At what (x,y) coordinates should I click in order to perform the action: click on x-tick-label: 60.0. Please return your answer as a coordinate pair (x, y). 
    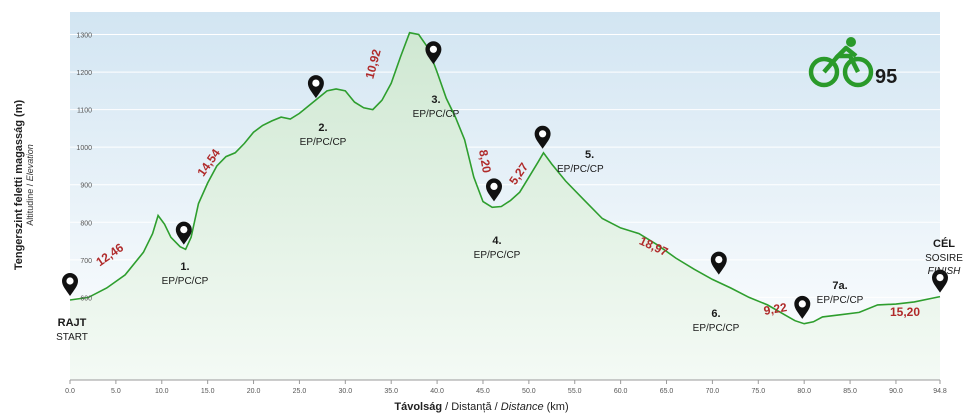
    Looking at the image, I should click on (621, 391).